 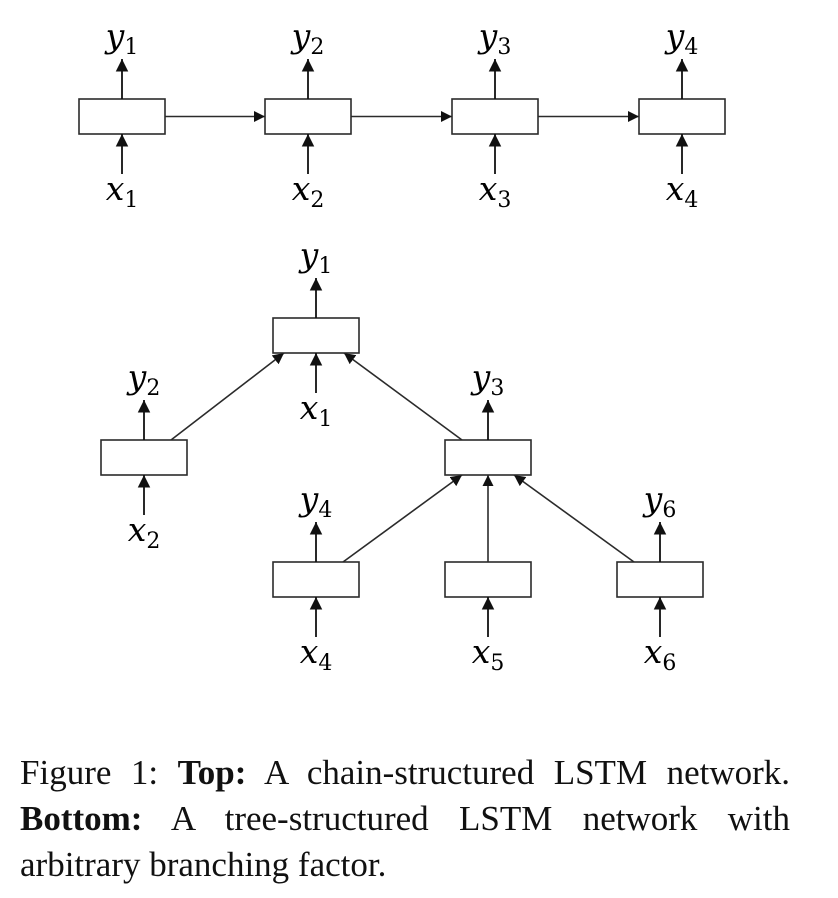 I want to click on output-label-y6: y6, so click(x=659, y=501).